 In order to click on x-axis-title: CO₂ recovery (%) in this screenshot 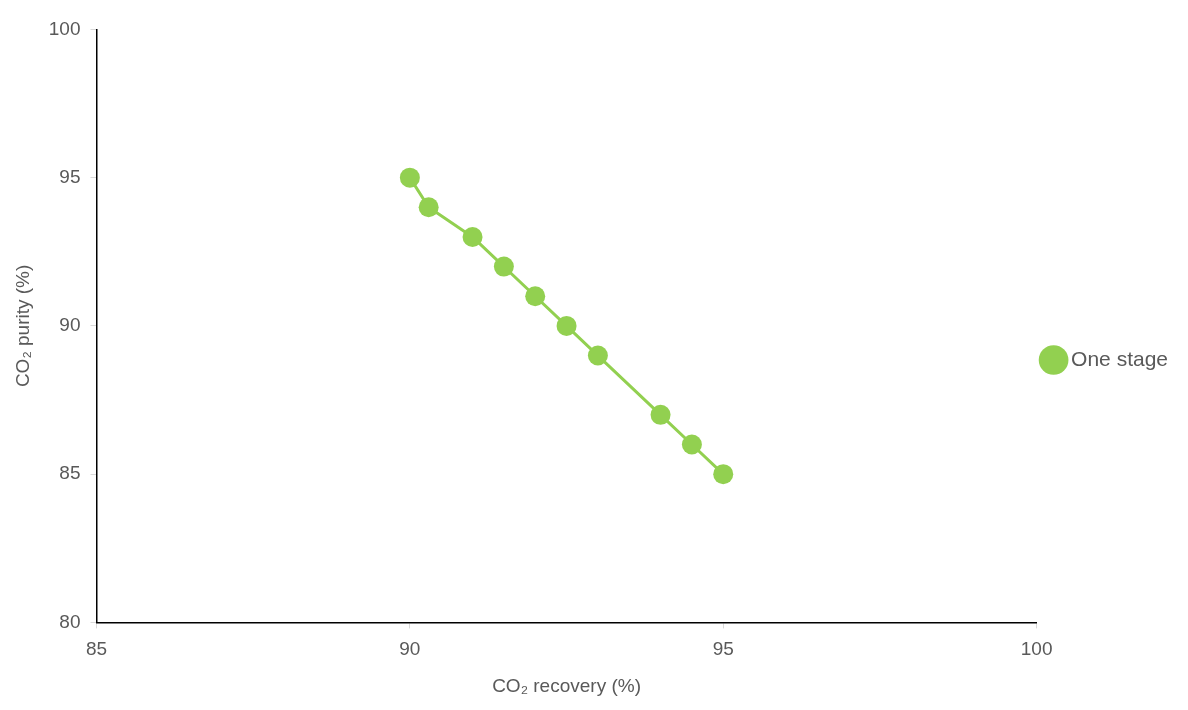, I will do `click(566, 685)`.